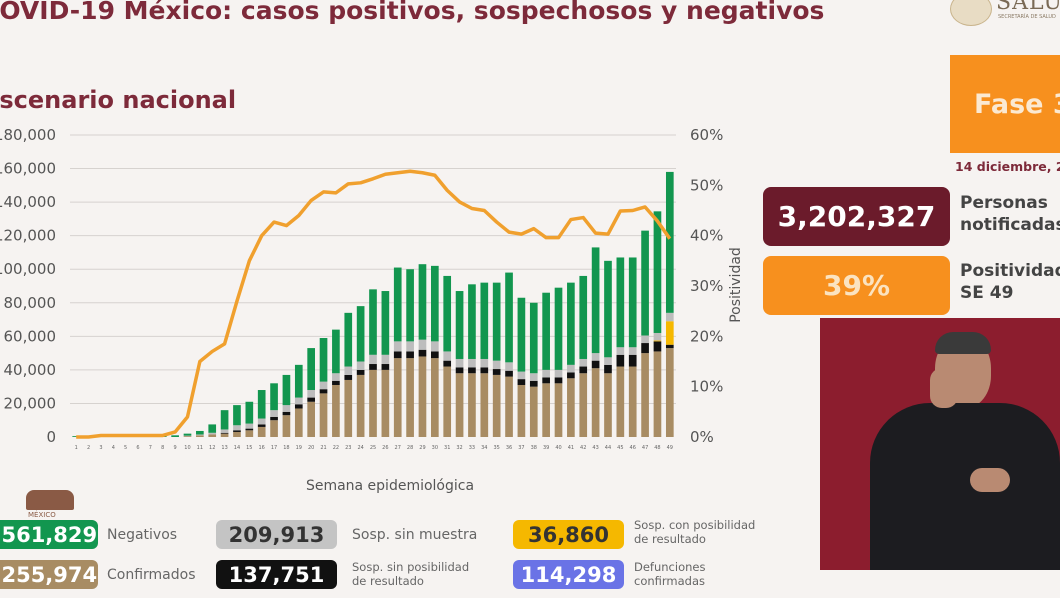  I want to click on mexico-logo: MÉXICO, so click(50, 501).